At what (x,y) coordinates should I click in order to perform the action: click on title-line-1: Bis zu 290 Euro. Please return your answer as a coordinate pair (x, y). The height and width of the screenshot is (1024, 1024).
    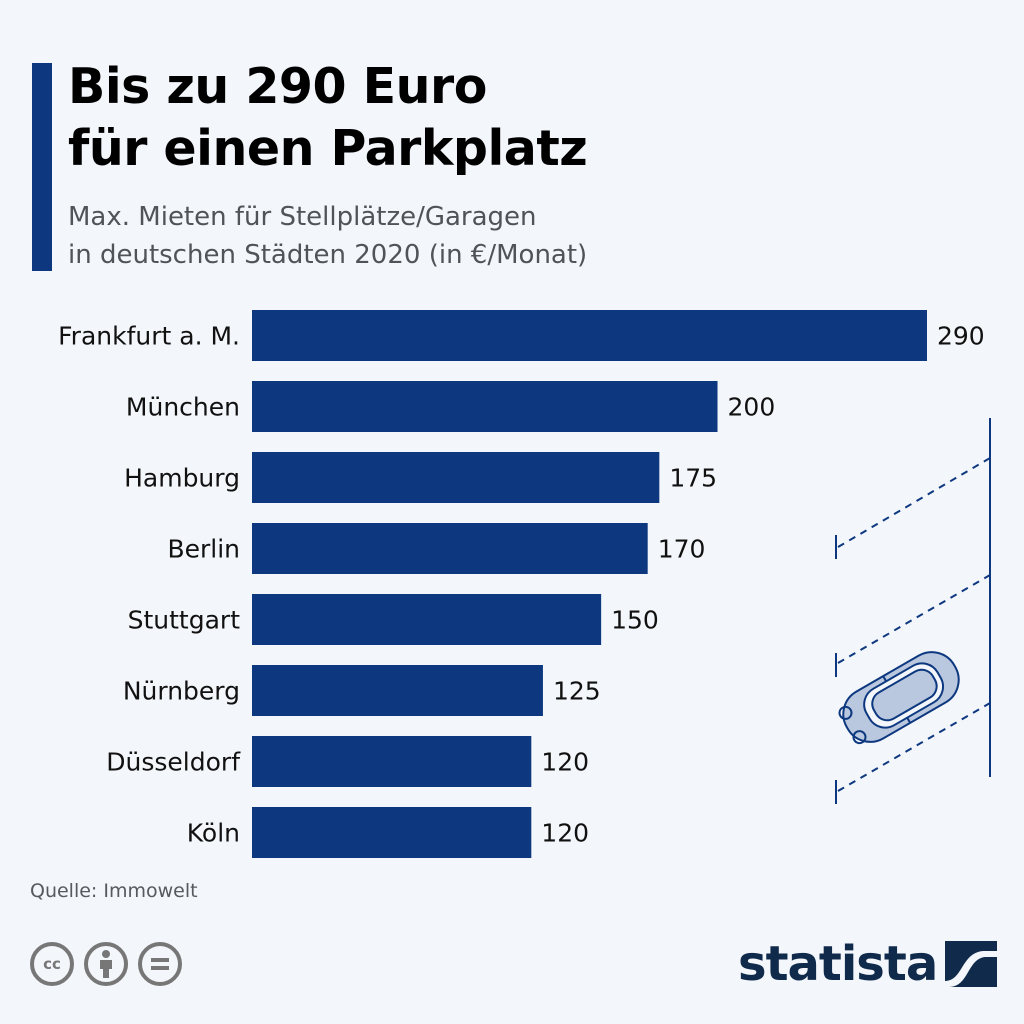
    Looking at the image, I should click on (277, 86).